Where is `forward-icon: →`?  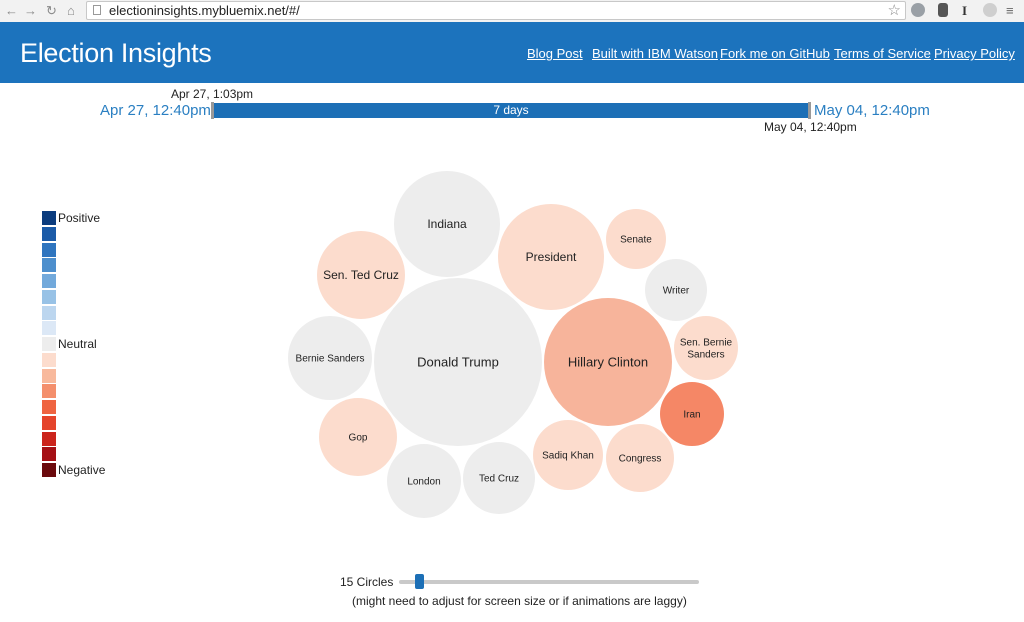 forward-icon: → is located at coordinates (30, 10).